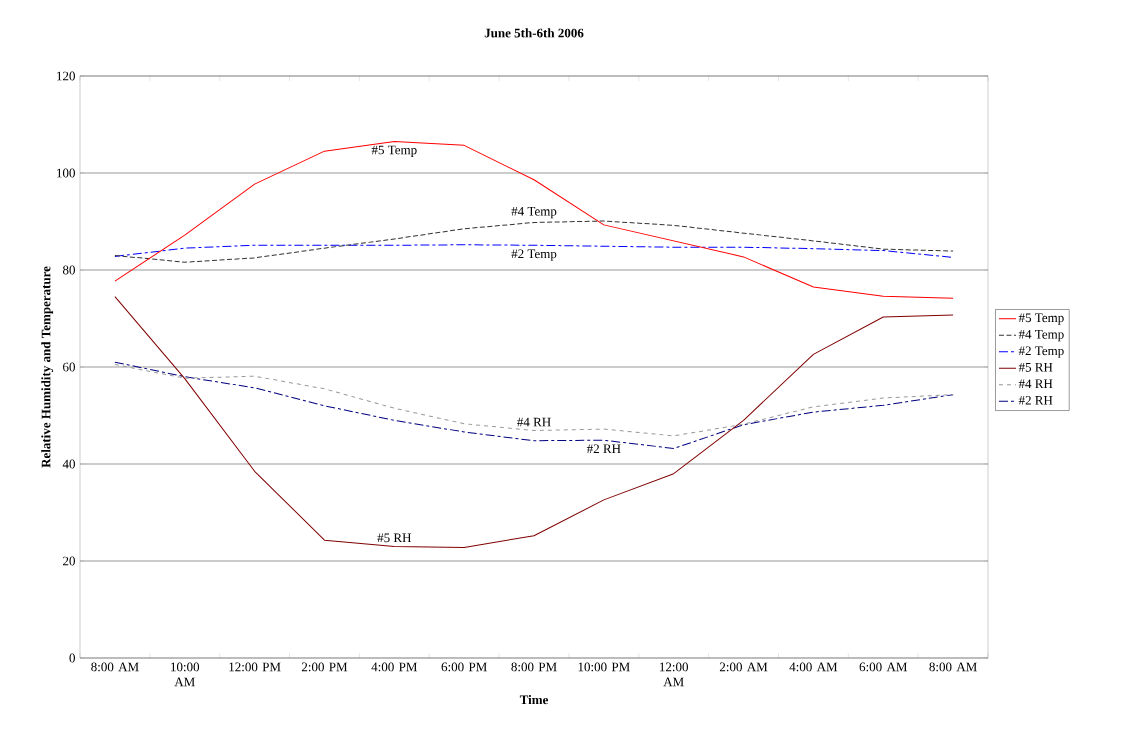  Describe the element at coordinates (68, 270) in the screenshot. I see `y-tick-label: 80` at that location.